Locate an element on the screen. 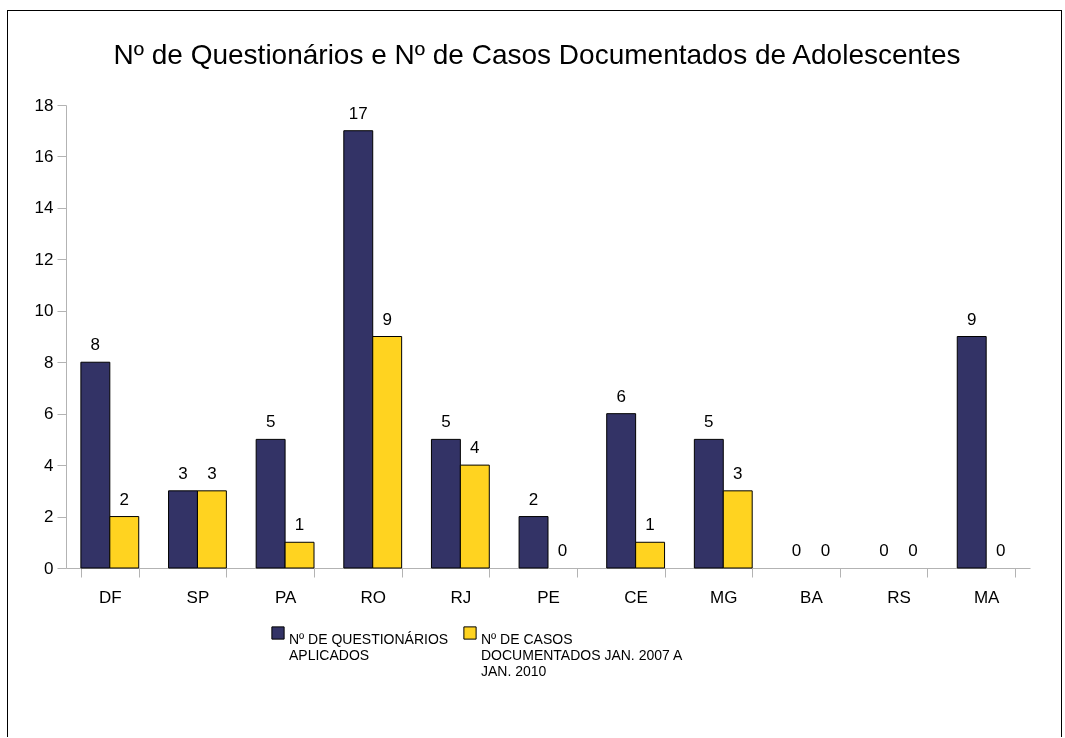 This screenshot has height=738, width=1065. y-tick-label: 2 is located at coordinates (49, 517).